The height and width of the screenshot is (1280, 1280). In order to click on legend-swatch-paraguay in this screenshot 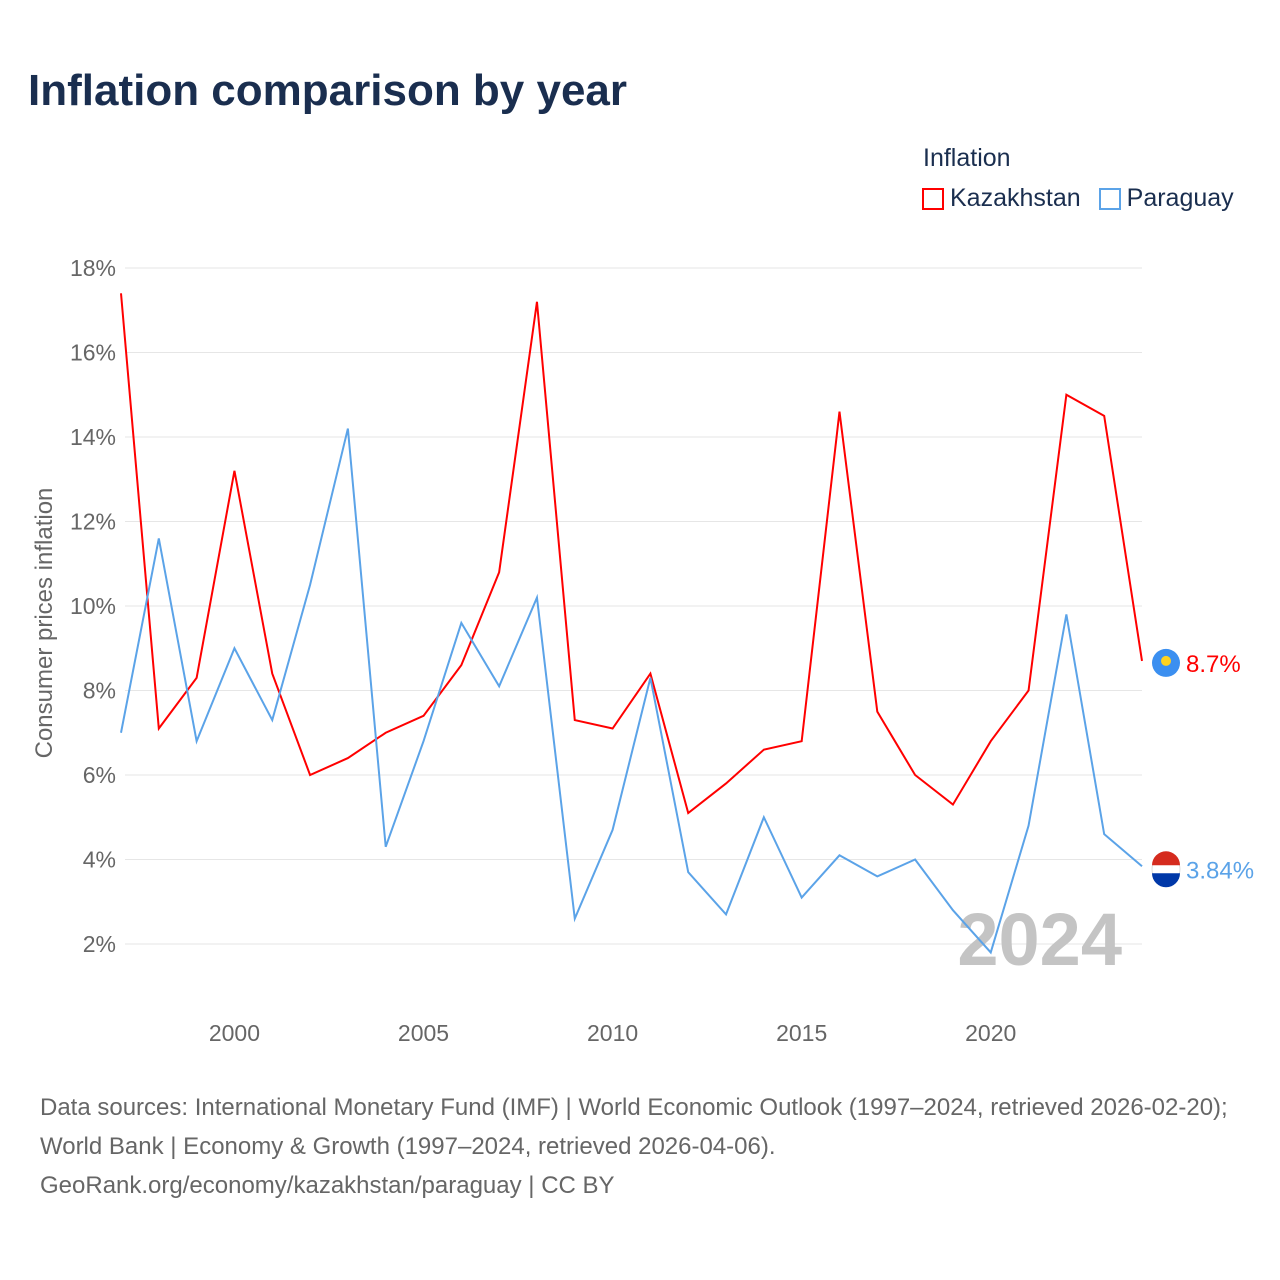, I will do `click(1109, 198)`.